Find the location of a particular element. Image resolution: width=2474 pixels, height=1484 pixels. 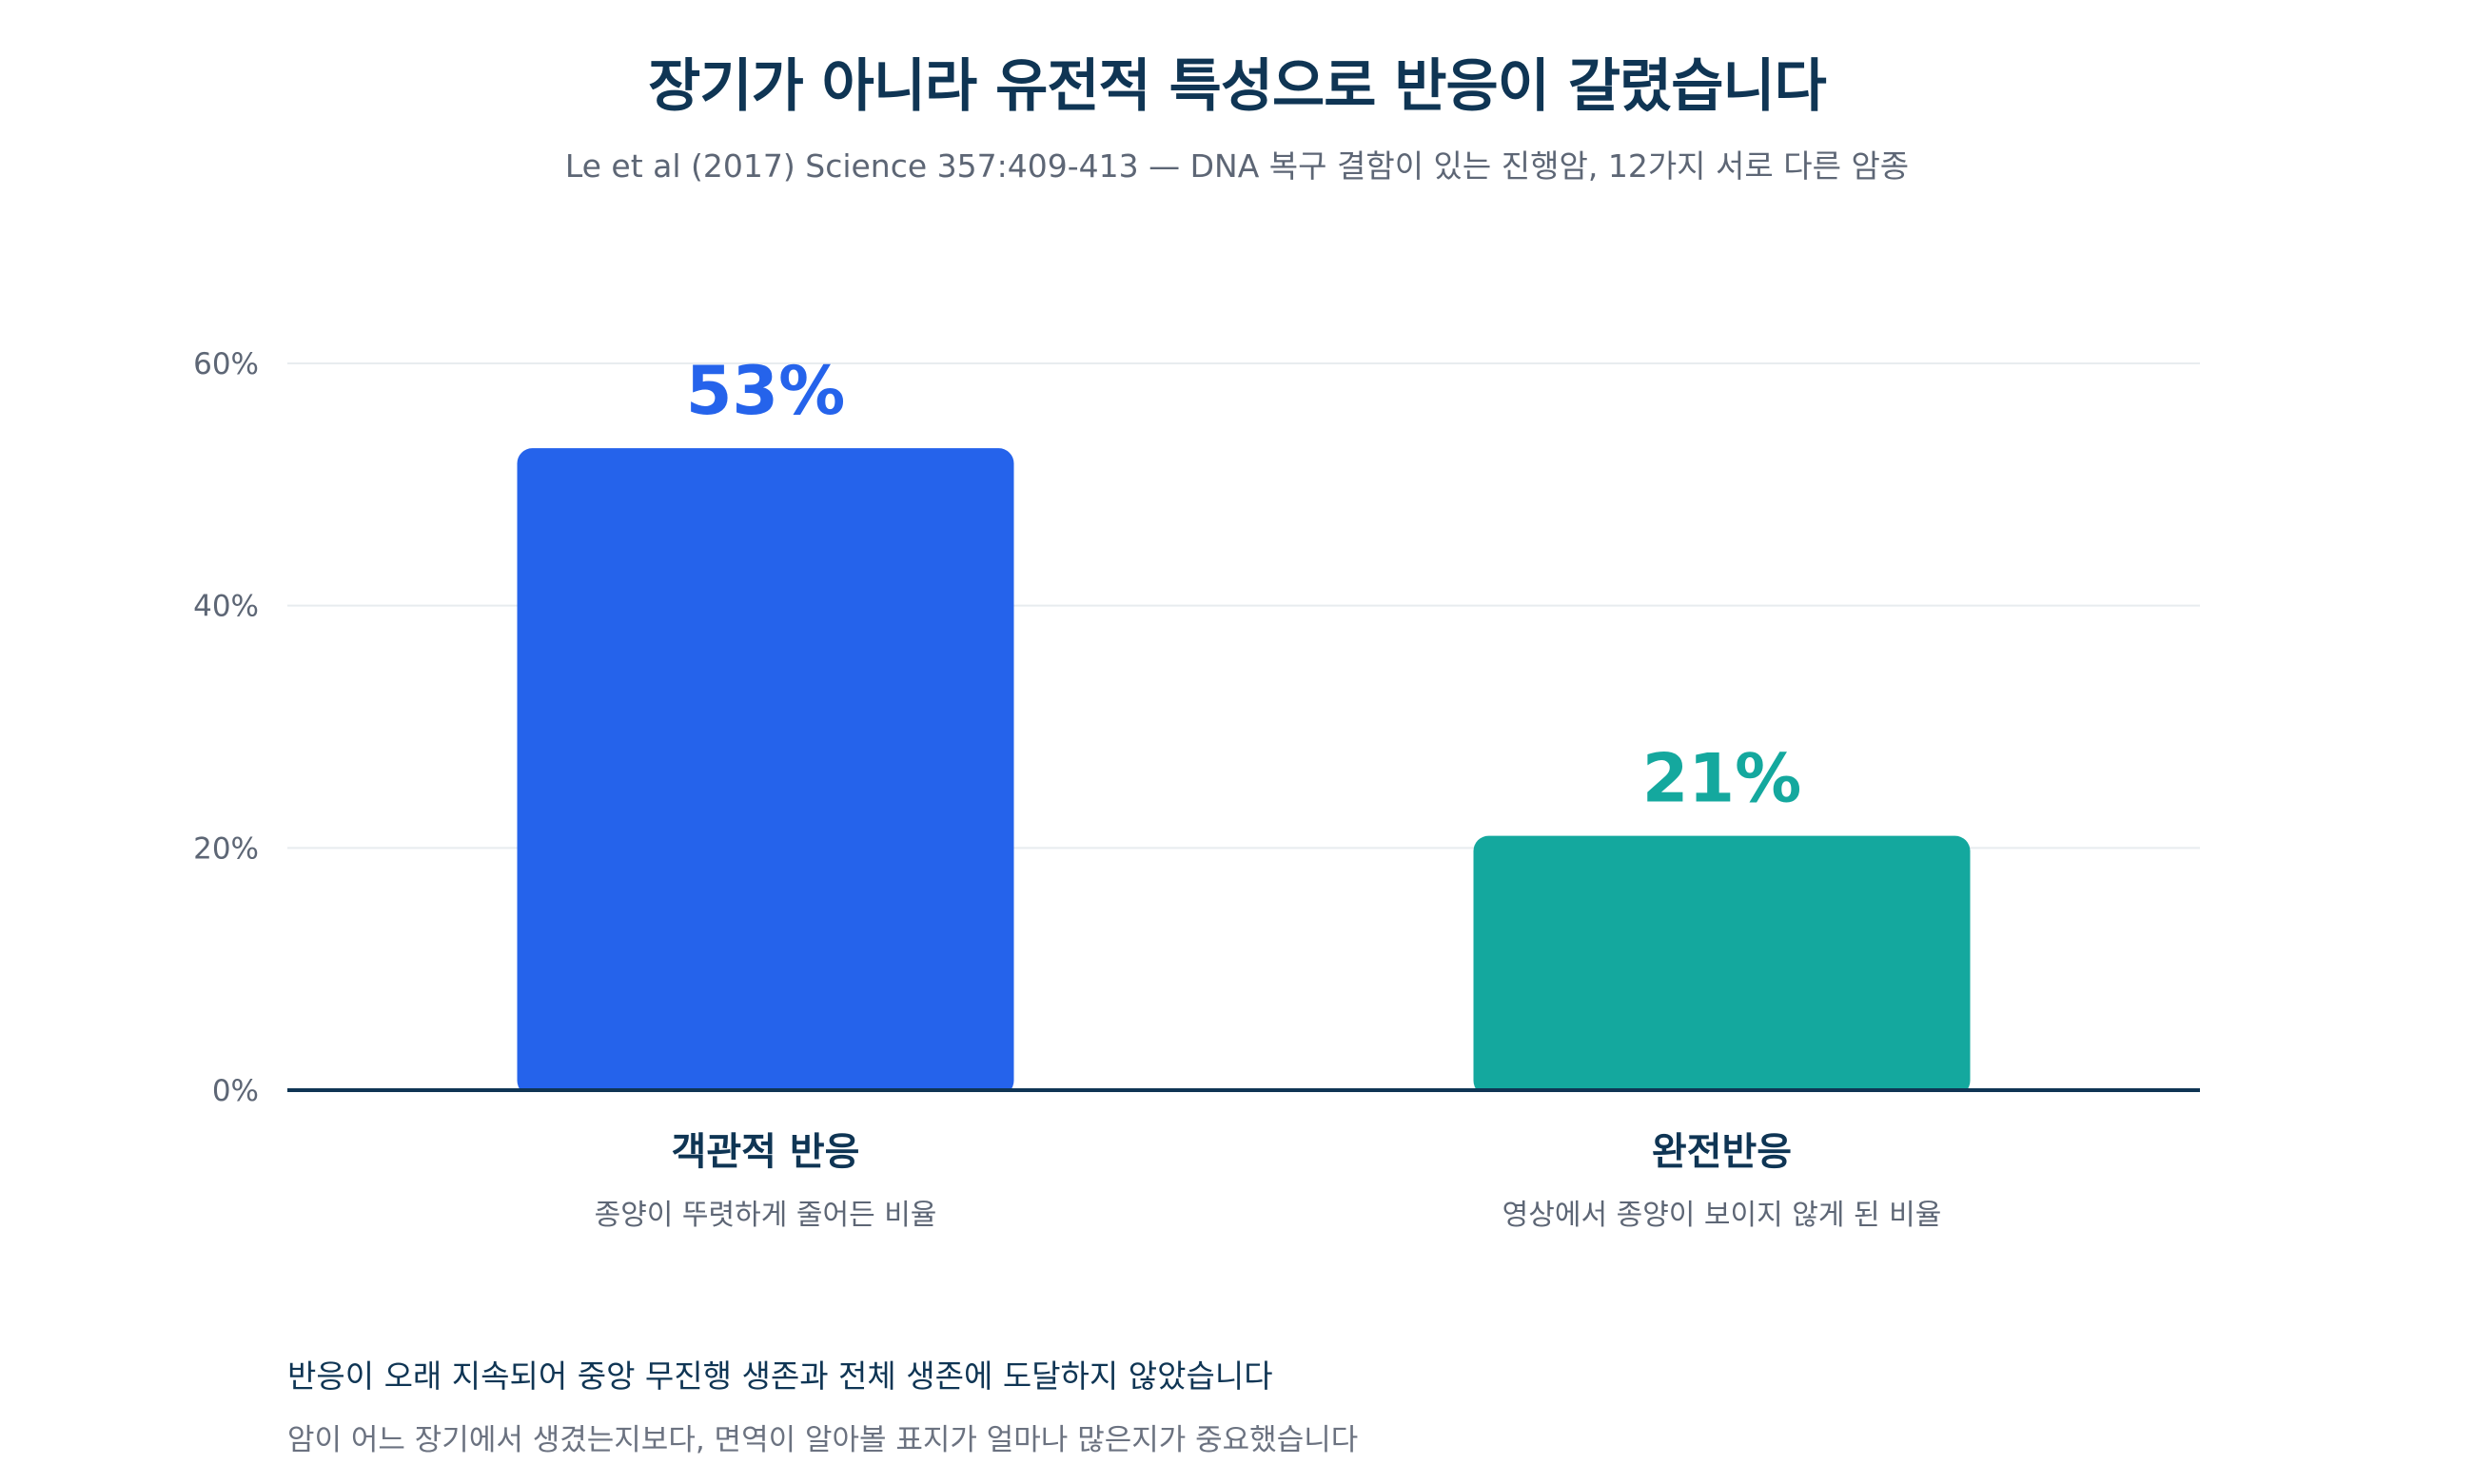

bar-value-label: 21% is located at coordinates (1722, 779).